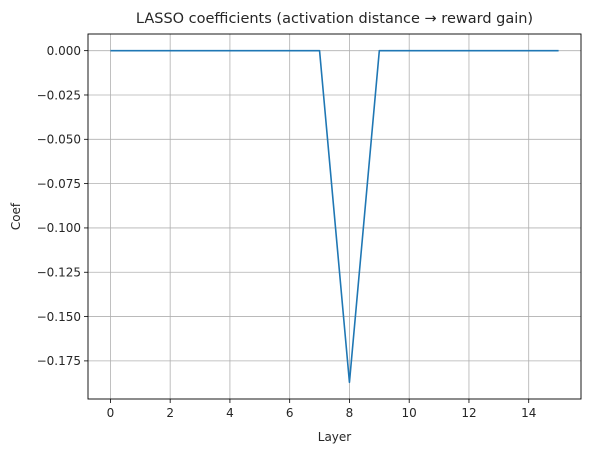  Describe the element at coordinates (59, 140) in the screenshot. I see `y-tick-label: −0.050` at that location.